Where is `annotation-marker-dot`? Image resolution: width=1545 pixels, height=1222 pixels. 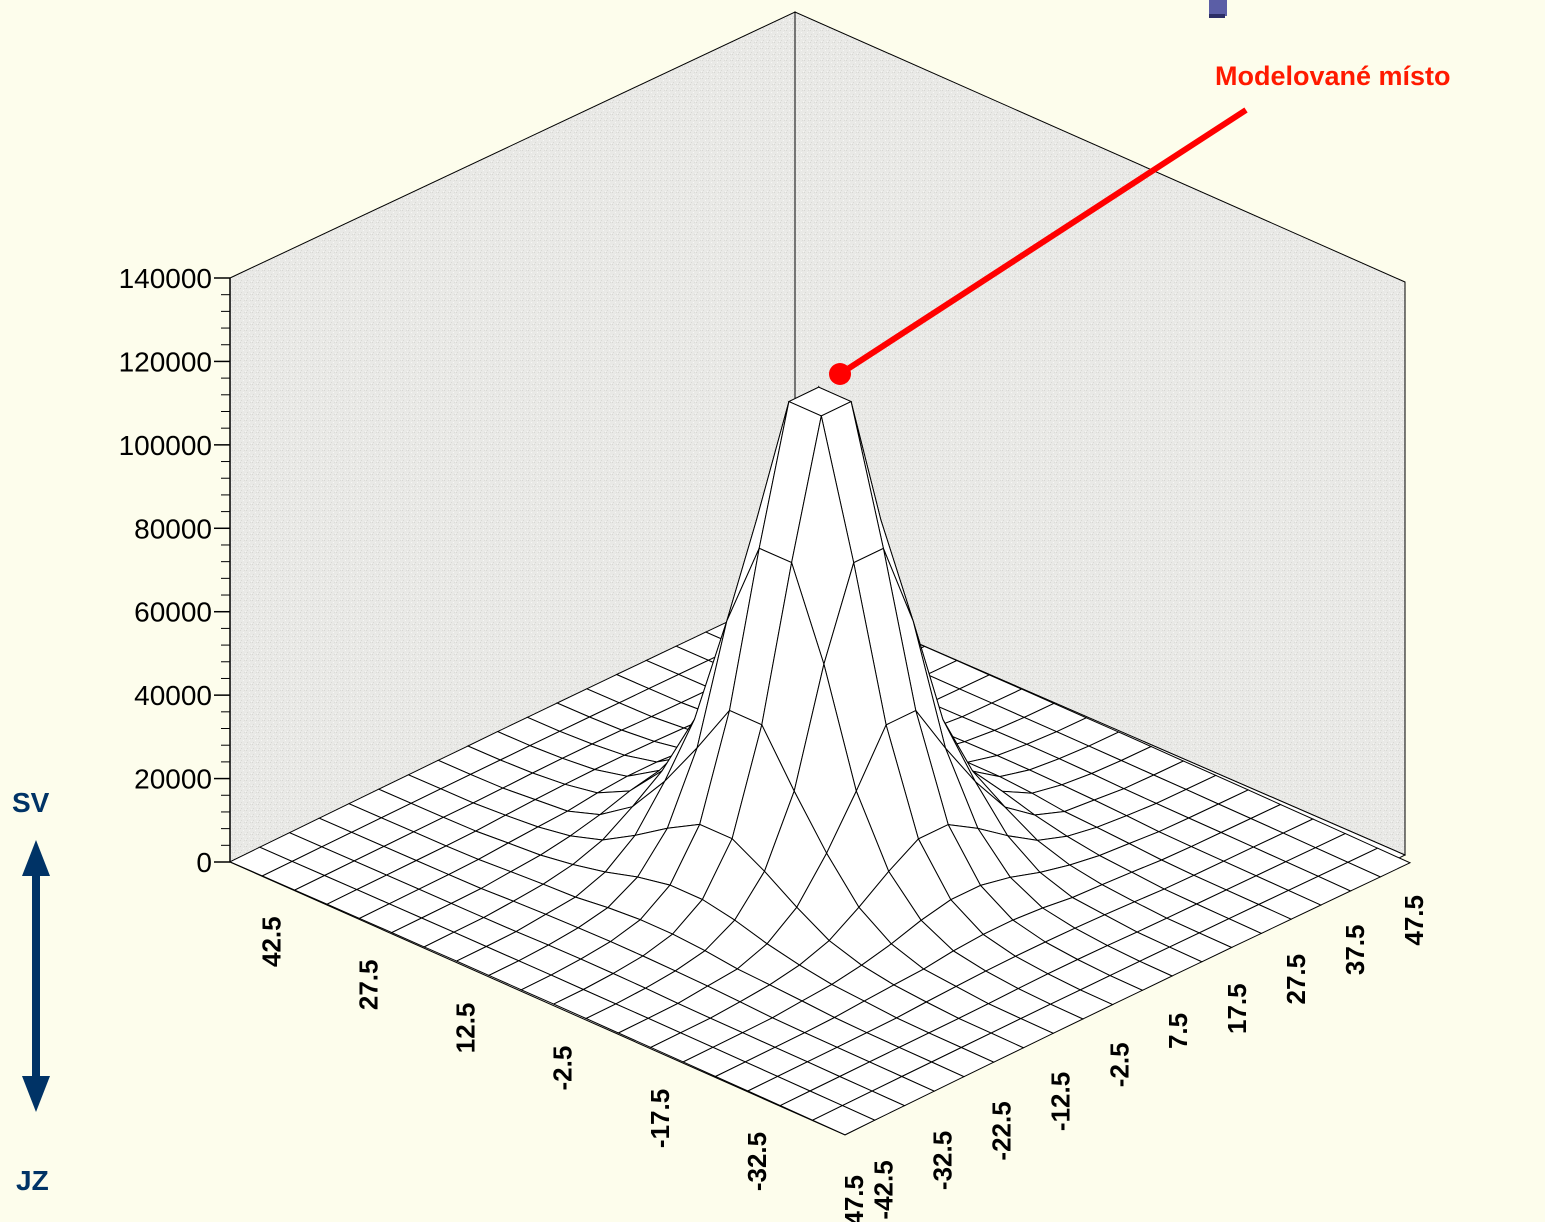
annotation-marker-dot is located at coordinates (840, 374).